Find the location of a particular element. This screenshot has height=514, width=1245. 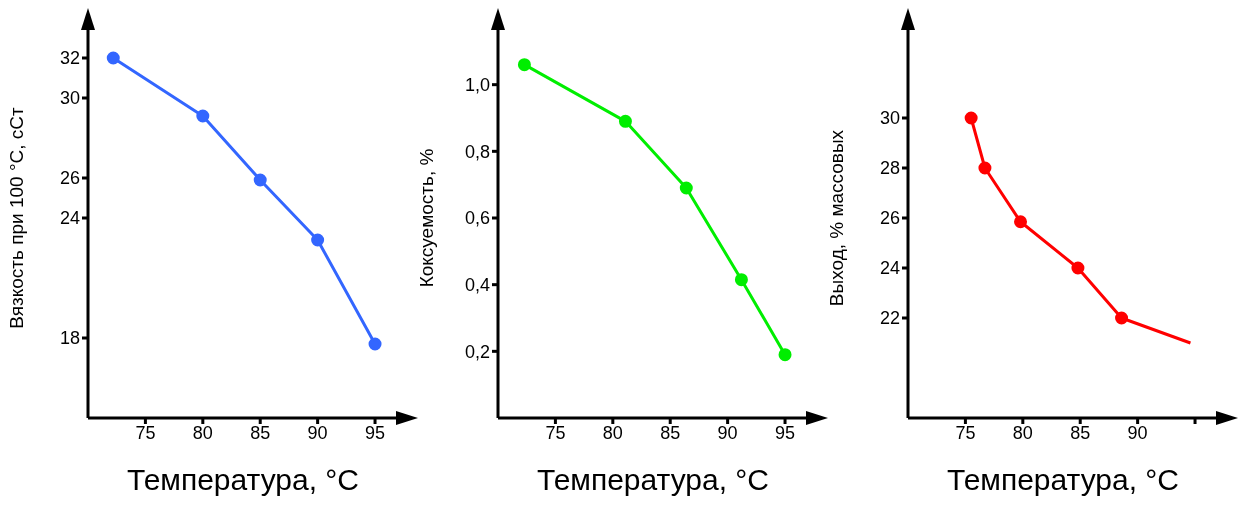

y-tick-label: 32 is located at coordinates (69, 58).